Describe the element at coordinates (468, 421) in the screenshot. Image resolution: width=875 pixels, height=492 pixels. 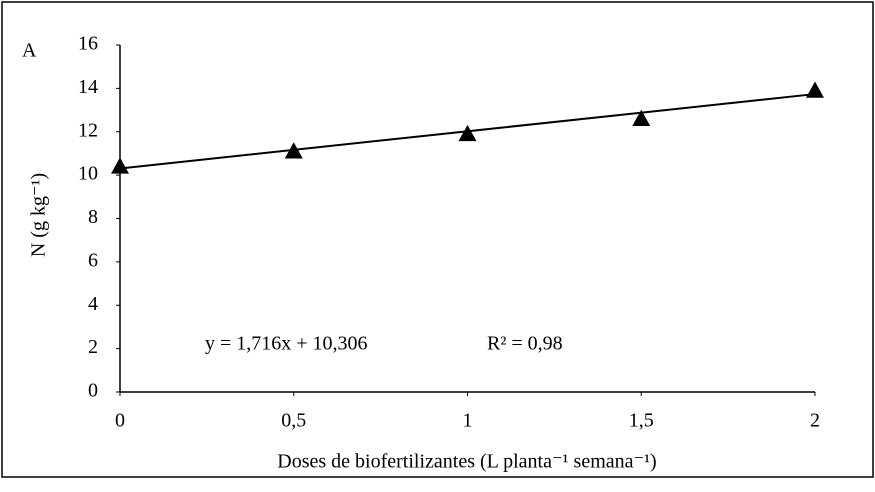
I see `x-tick-label: 1` at that location.